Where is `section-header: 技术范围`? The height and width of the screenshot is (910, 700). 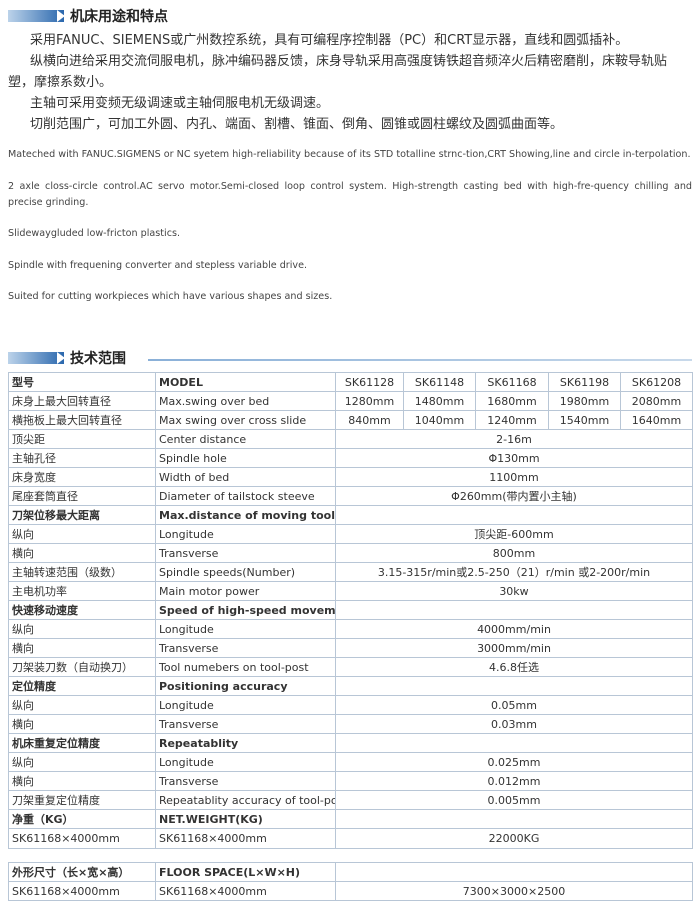
section-header: 技术范围 is located at coordinates (350, 358).